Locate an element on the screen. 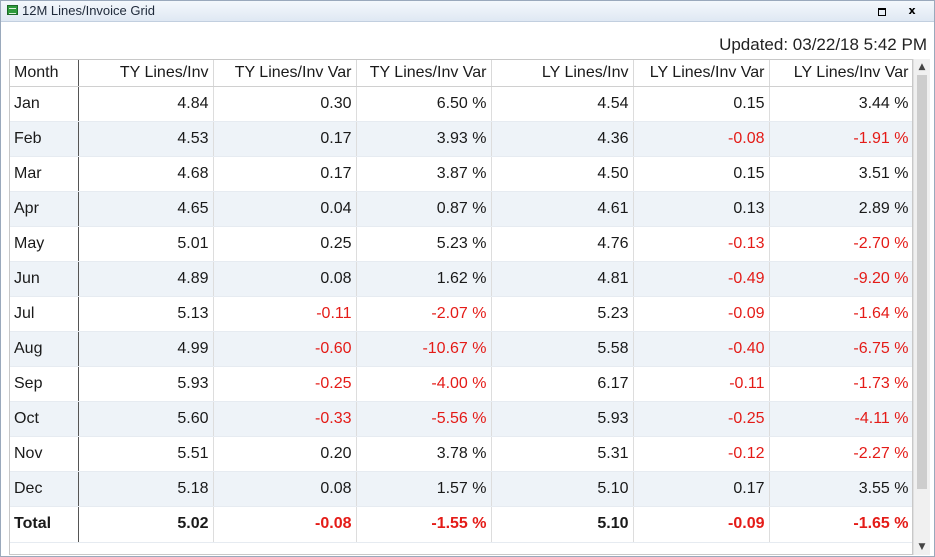 The width and height of the screenshot is (935, 557). value-cell: -5.56 % is located at coordinates (424, 419).